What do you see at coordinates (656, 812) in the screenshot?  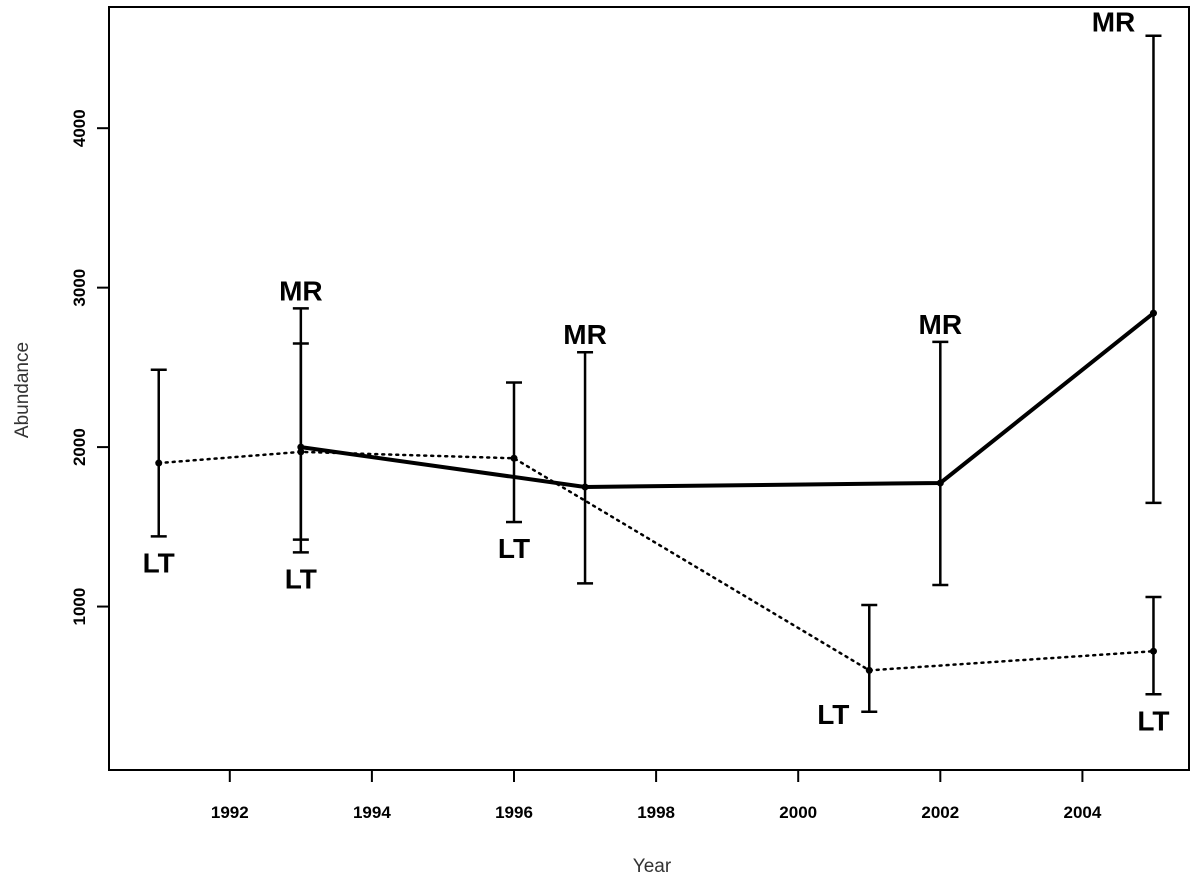 I see `x-tick-label: 1998` at bounding box center [656, 812].